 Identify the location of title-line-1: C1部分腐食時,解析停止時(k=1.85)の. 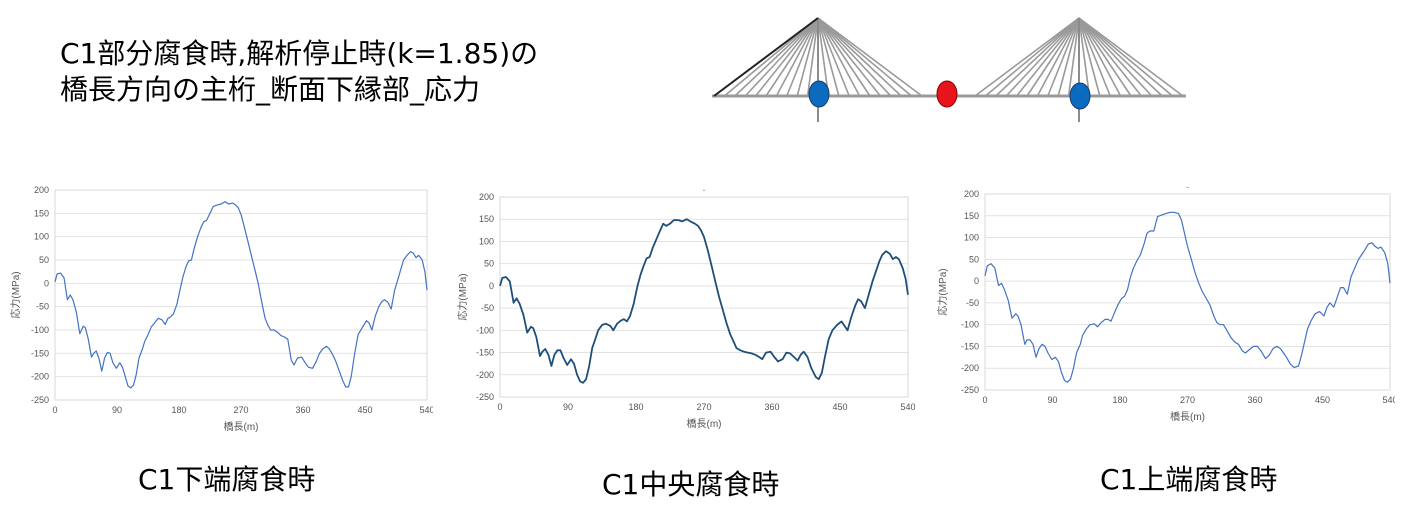
(299, 53).